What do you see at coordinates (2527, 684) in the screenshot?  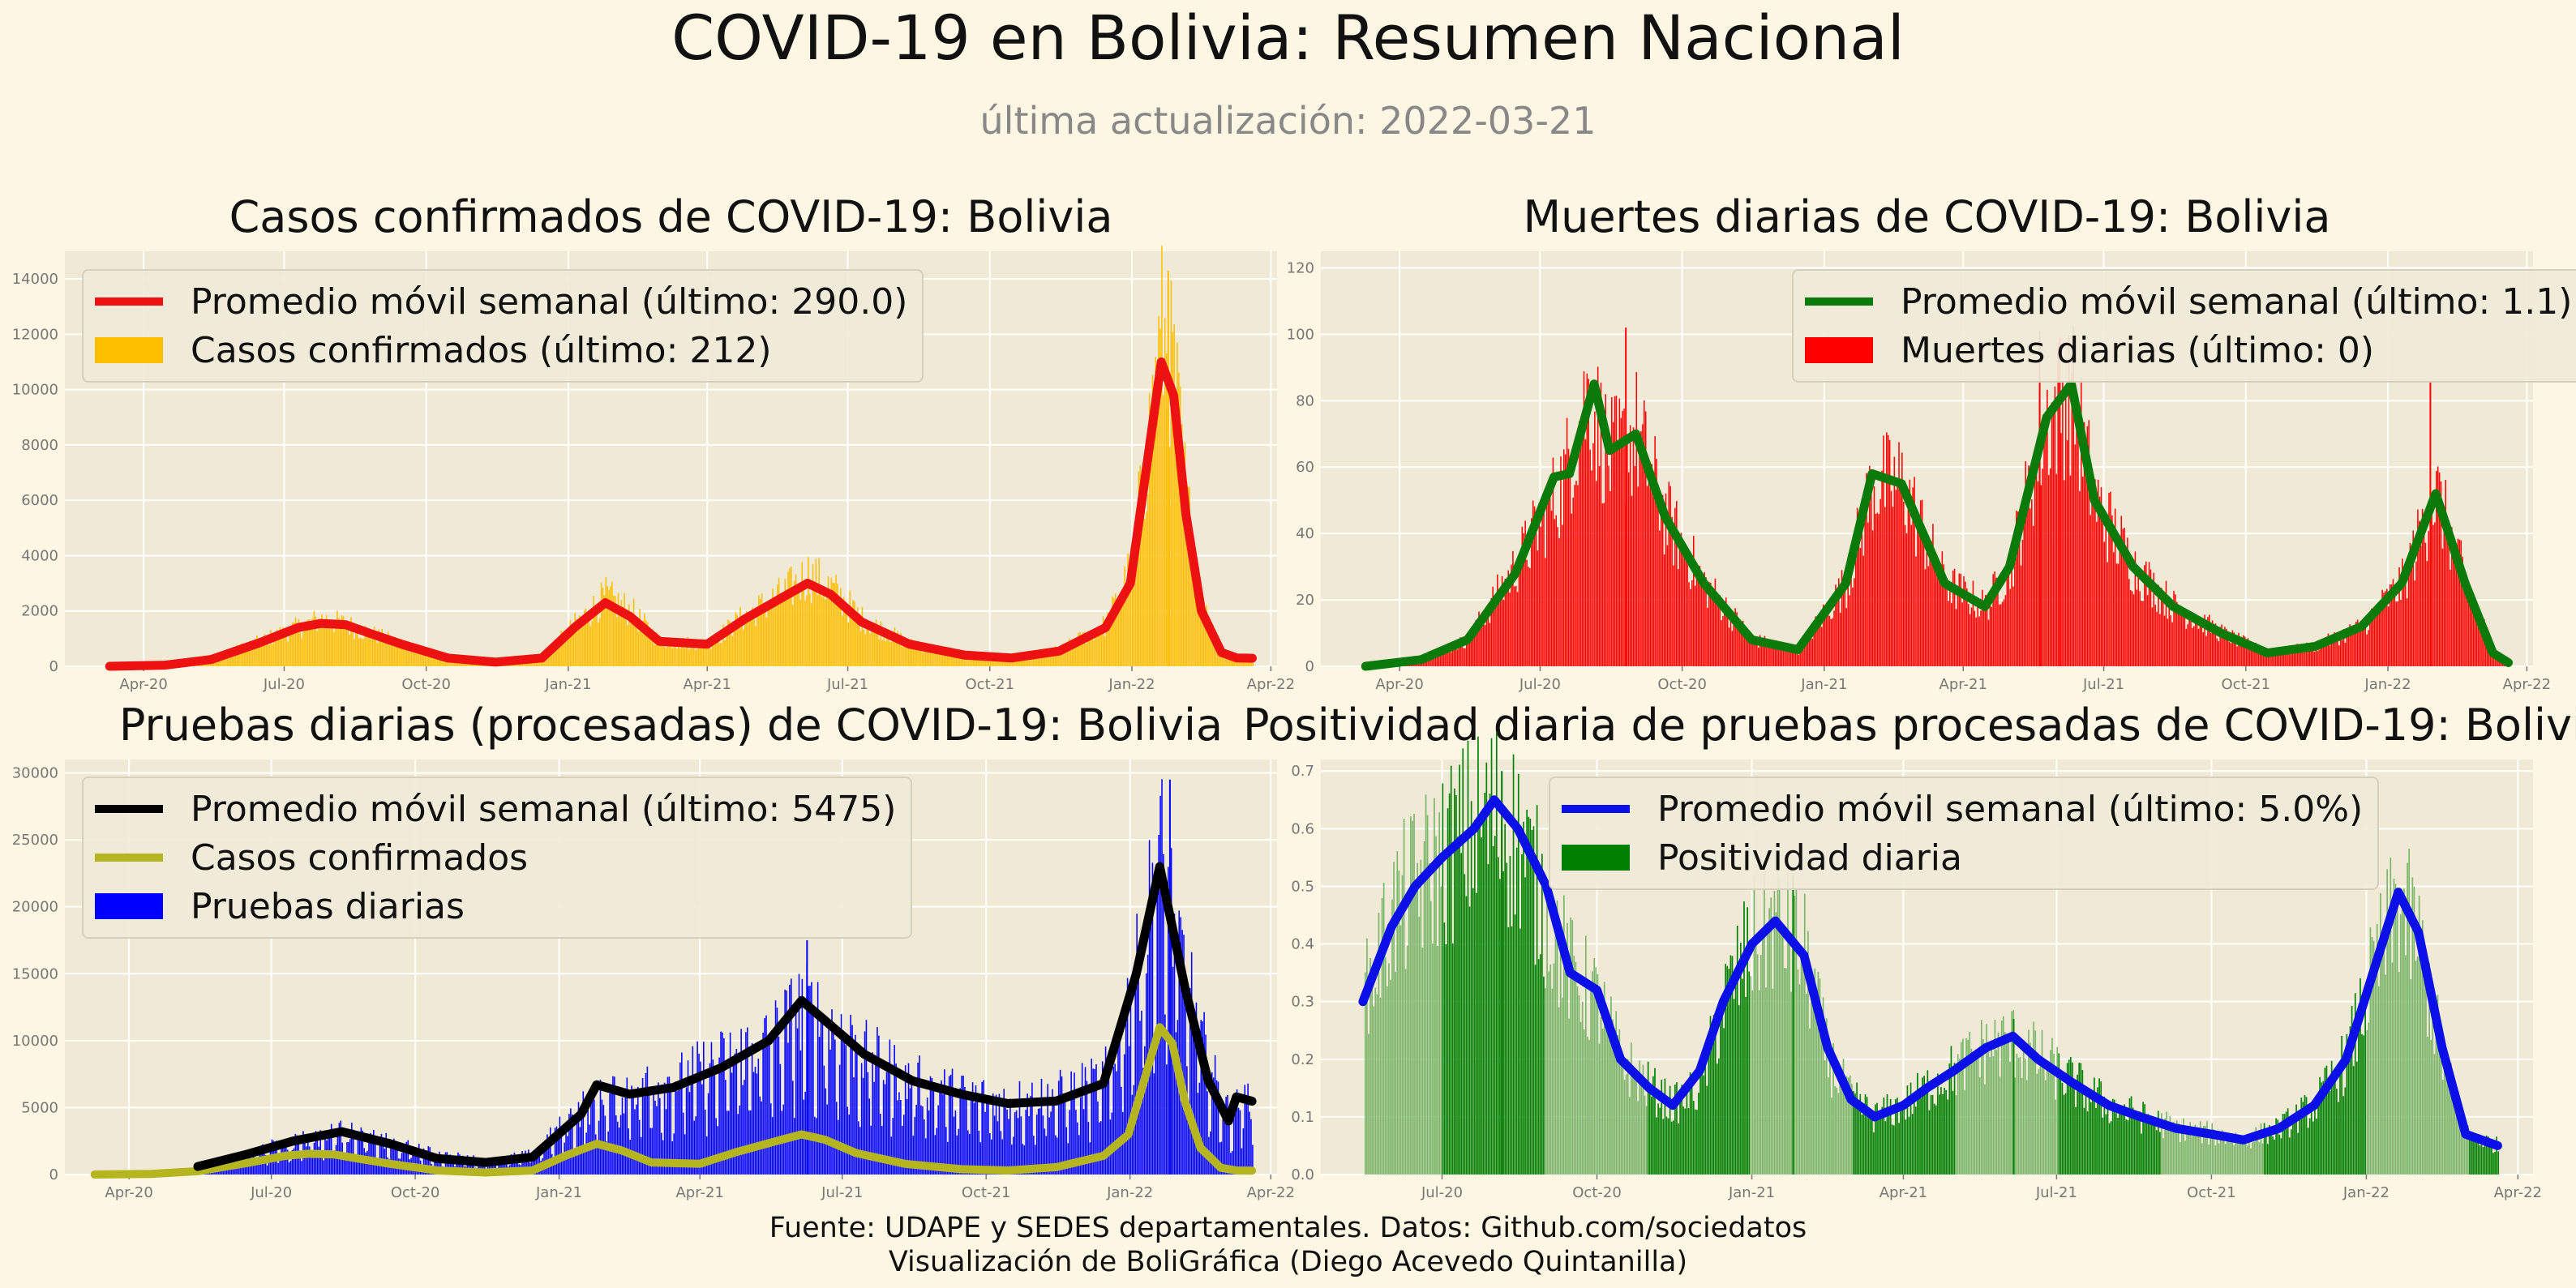 I see `x-tick-label: Apr-22` at bounding box center [2527, 684].